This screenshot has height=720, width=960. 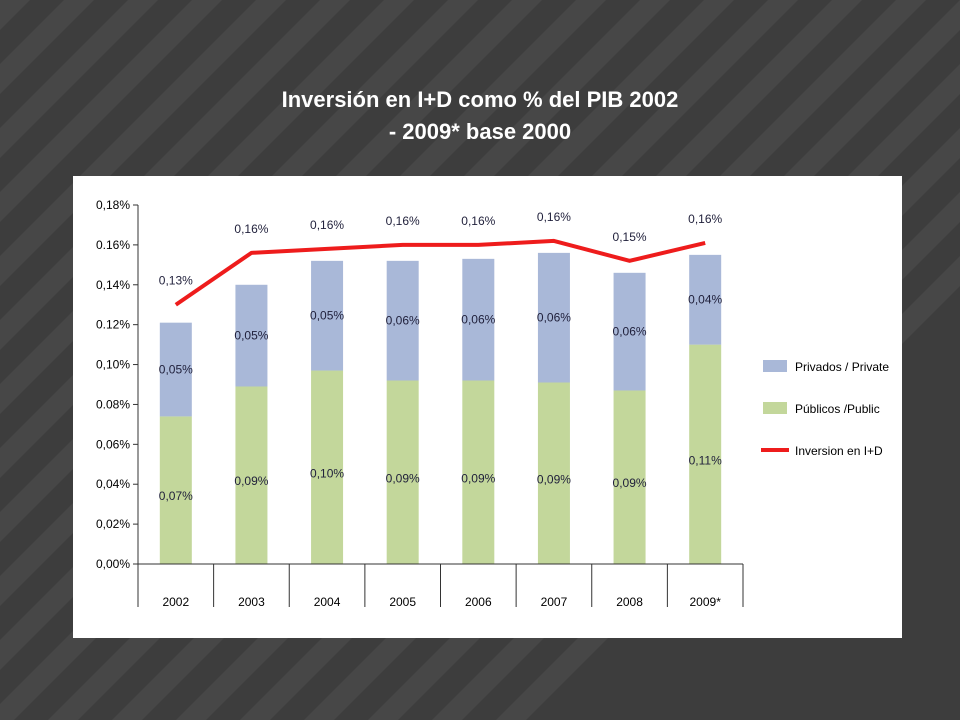 I want to click on data-label-privados: 0,04%, so click(x=705, y=300).